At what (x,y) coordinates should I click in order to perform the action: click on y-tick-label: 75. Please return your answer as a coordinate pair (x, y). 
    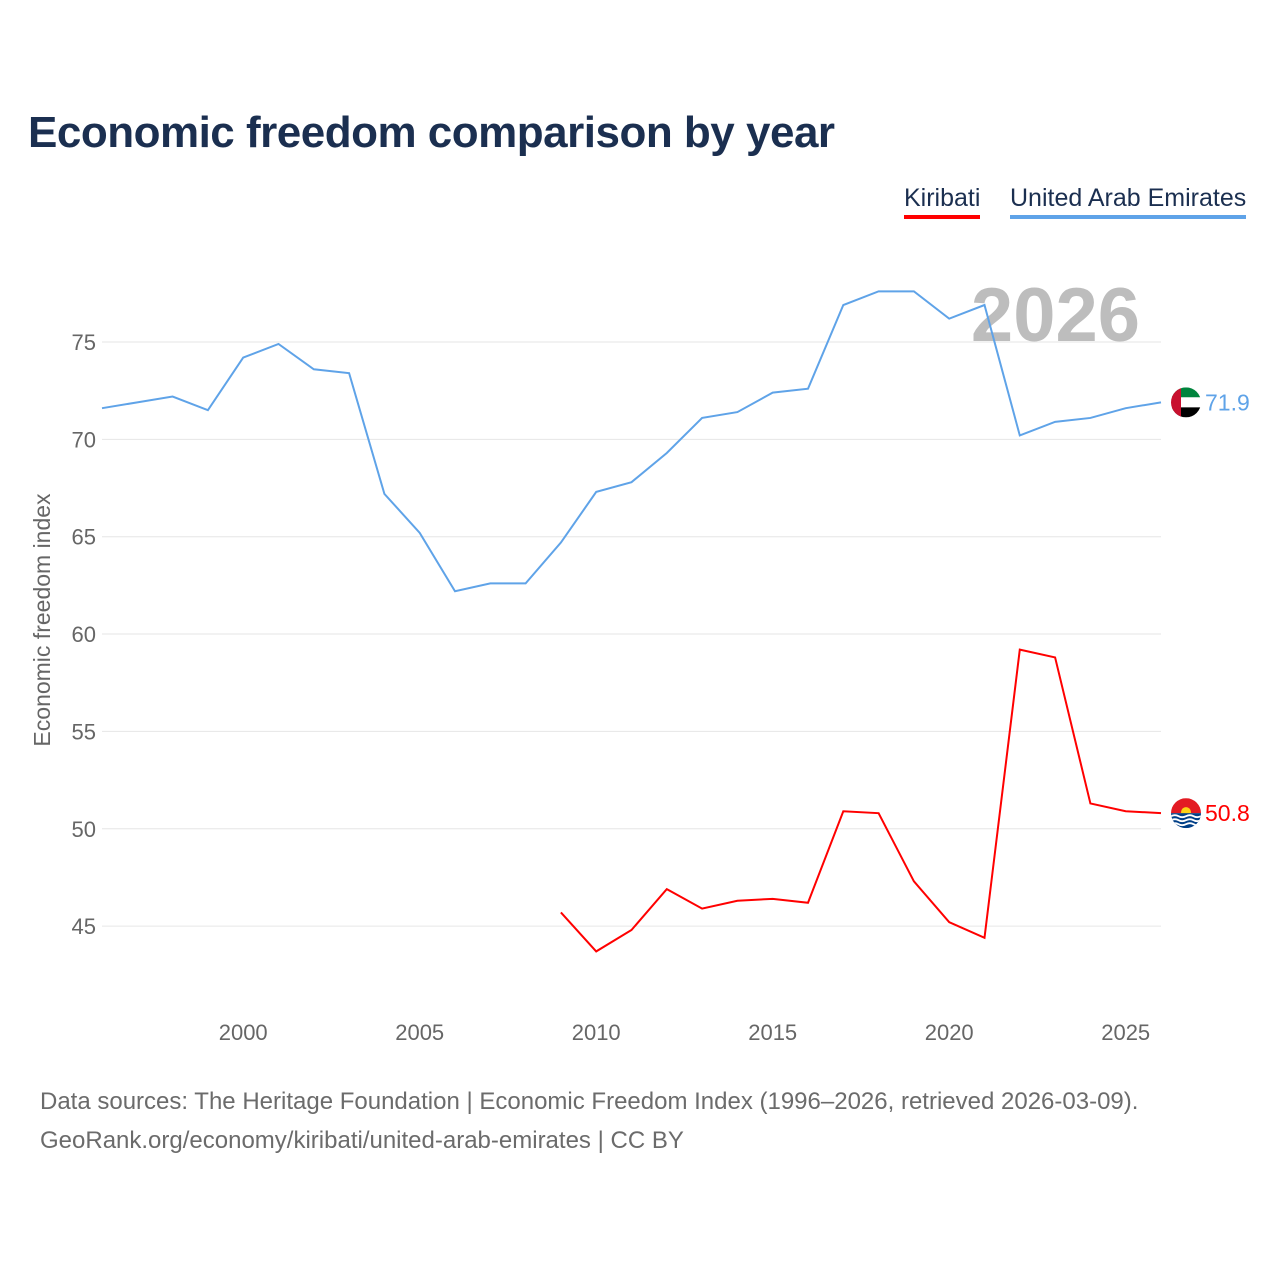
    Looking at the image, I should click on (84, 342).